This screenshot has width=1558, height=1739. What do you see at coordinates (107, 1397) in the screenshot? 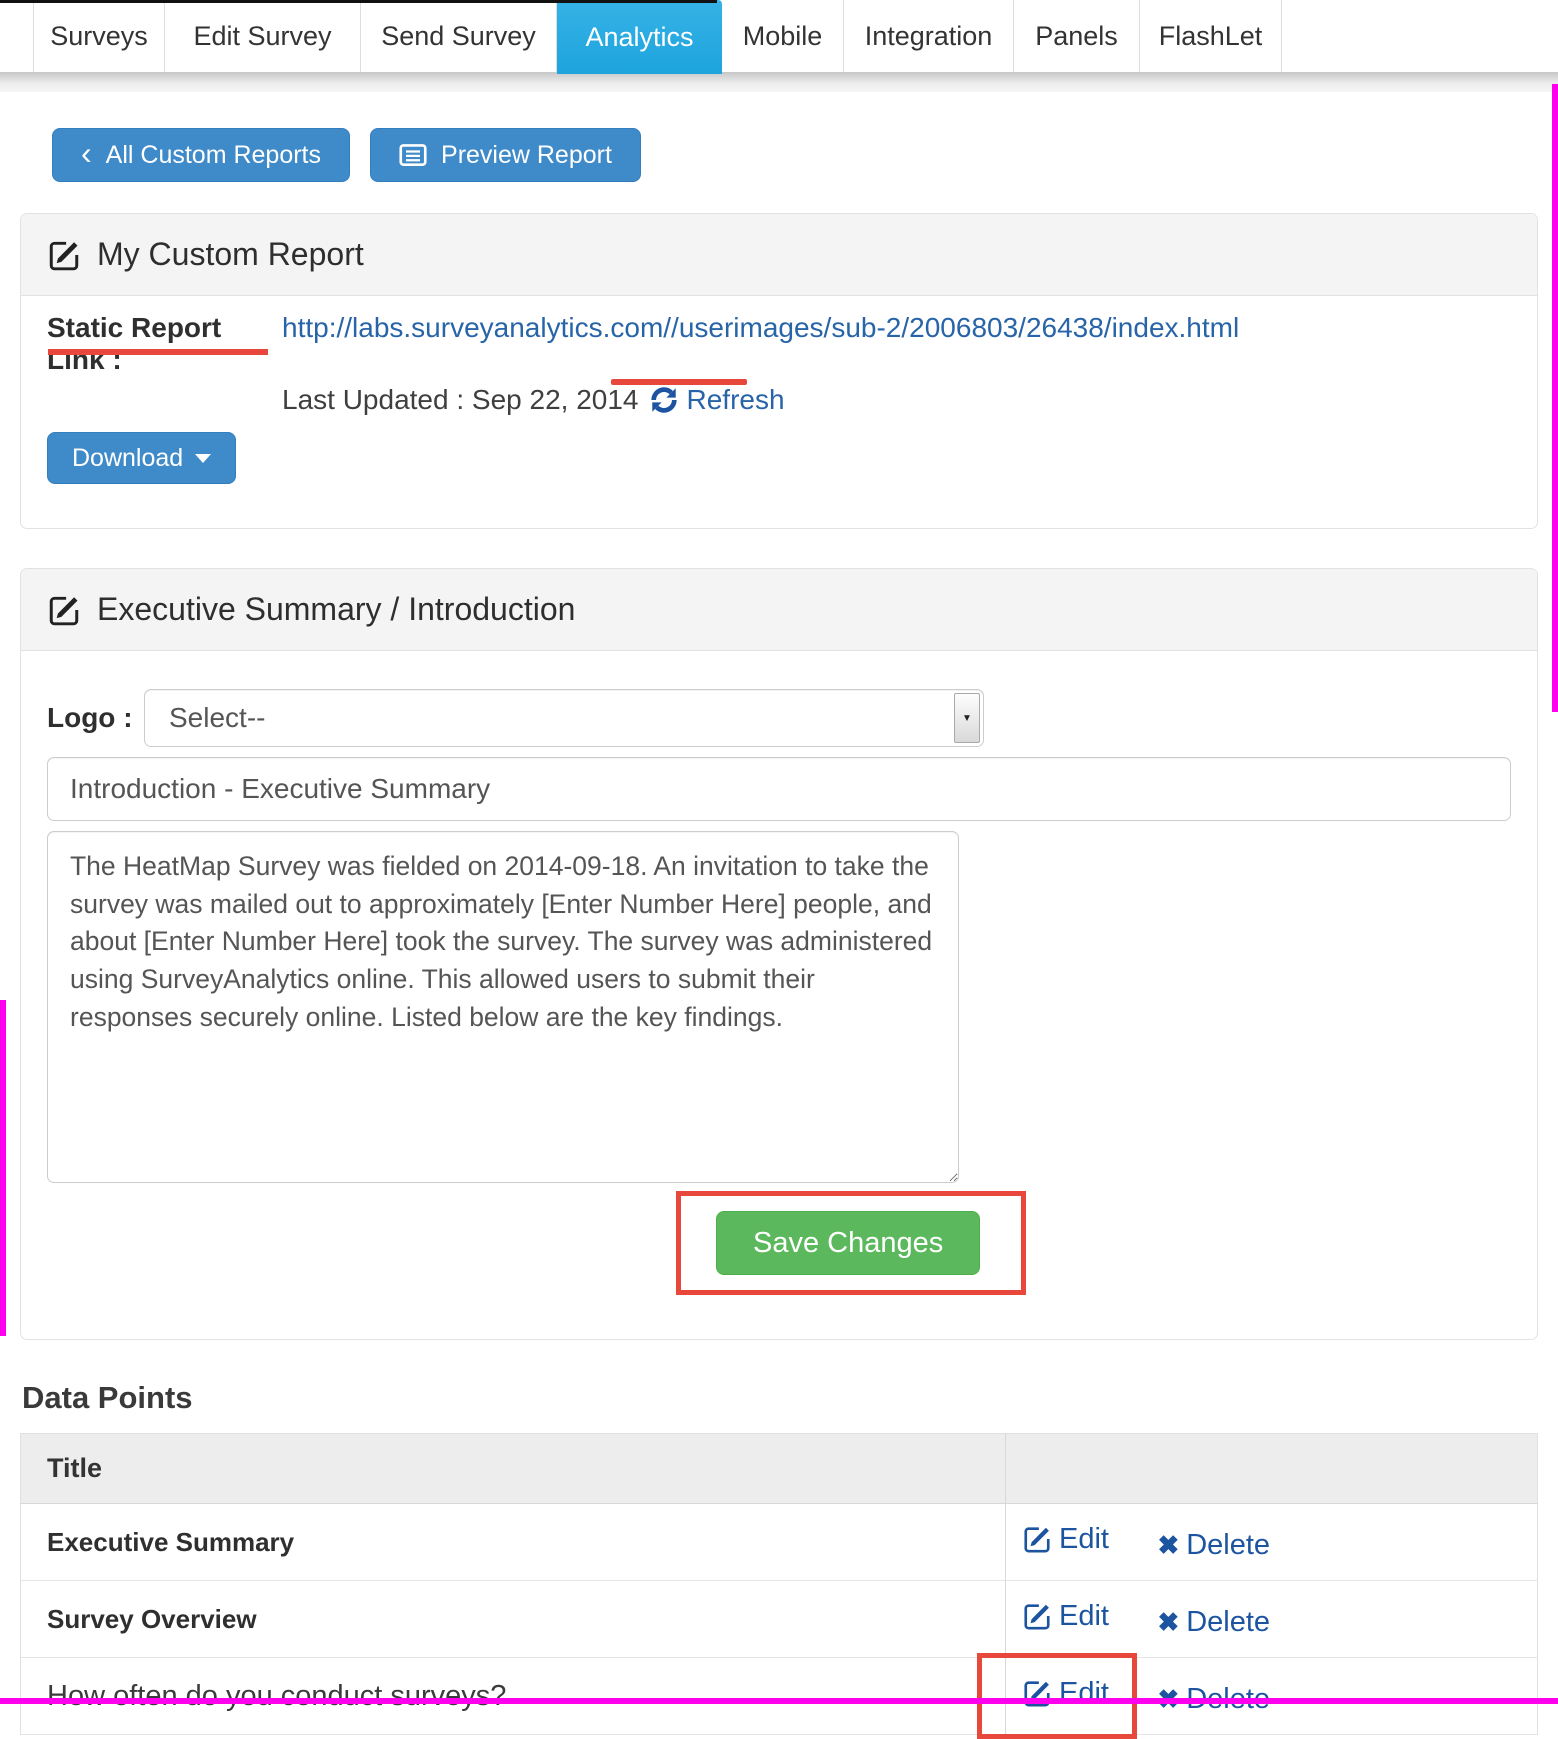
I see `data-points-heading: Data Points` at bounding box center [107, 1397].